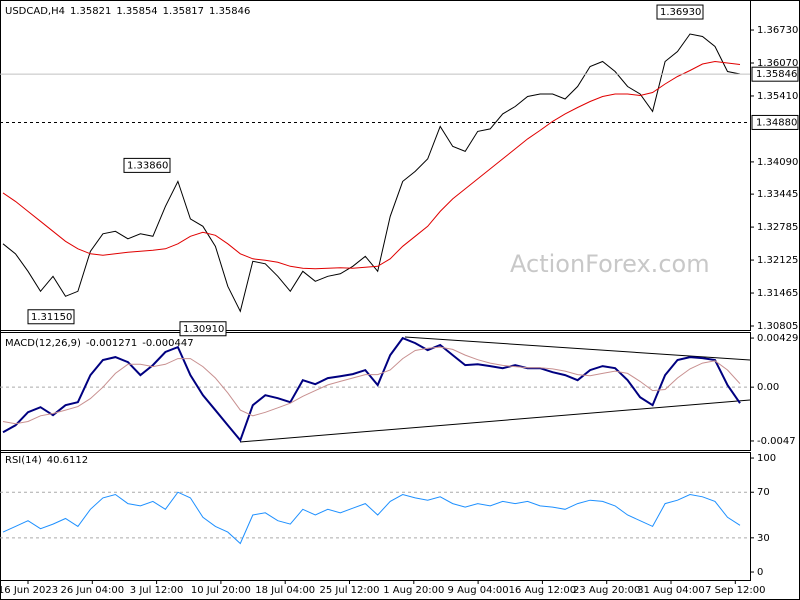 This screenshot has width=800, height=600. I want to click on panel-header: MACD(12,26,9) -0.001271 -0.000447, so click(99, 343).